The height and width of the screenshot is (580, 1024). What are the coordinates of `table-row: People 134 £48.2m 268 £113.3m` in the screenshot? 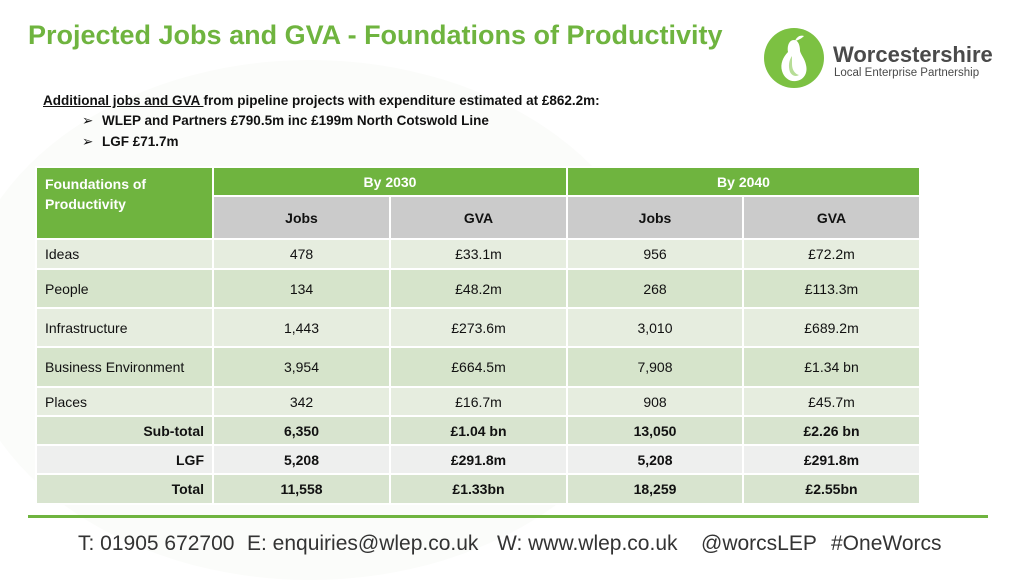 It's located at (478, 288).